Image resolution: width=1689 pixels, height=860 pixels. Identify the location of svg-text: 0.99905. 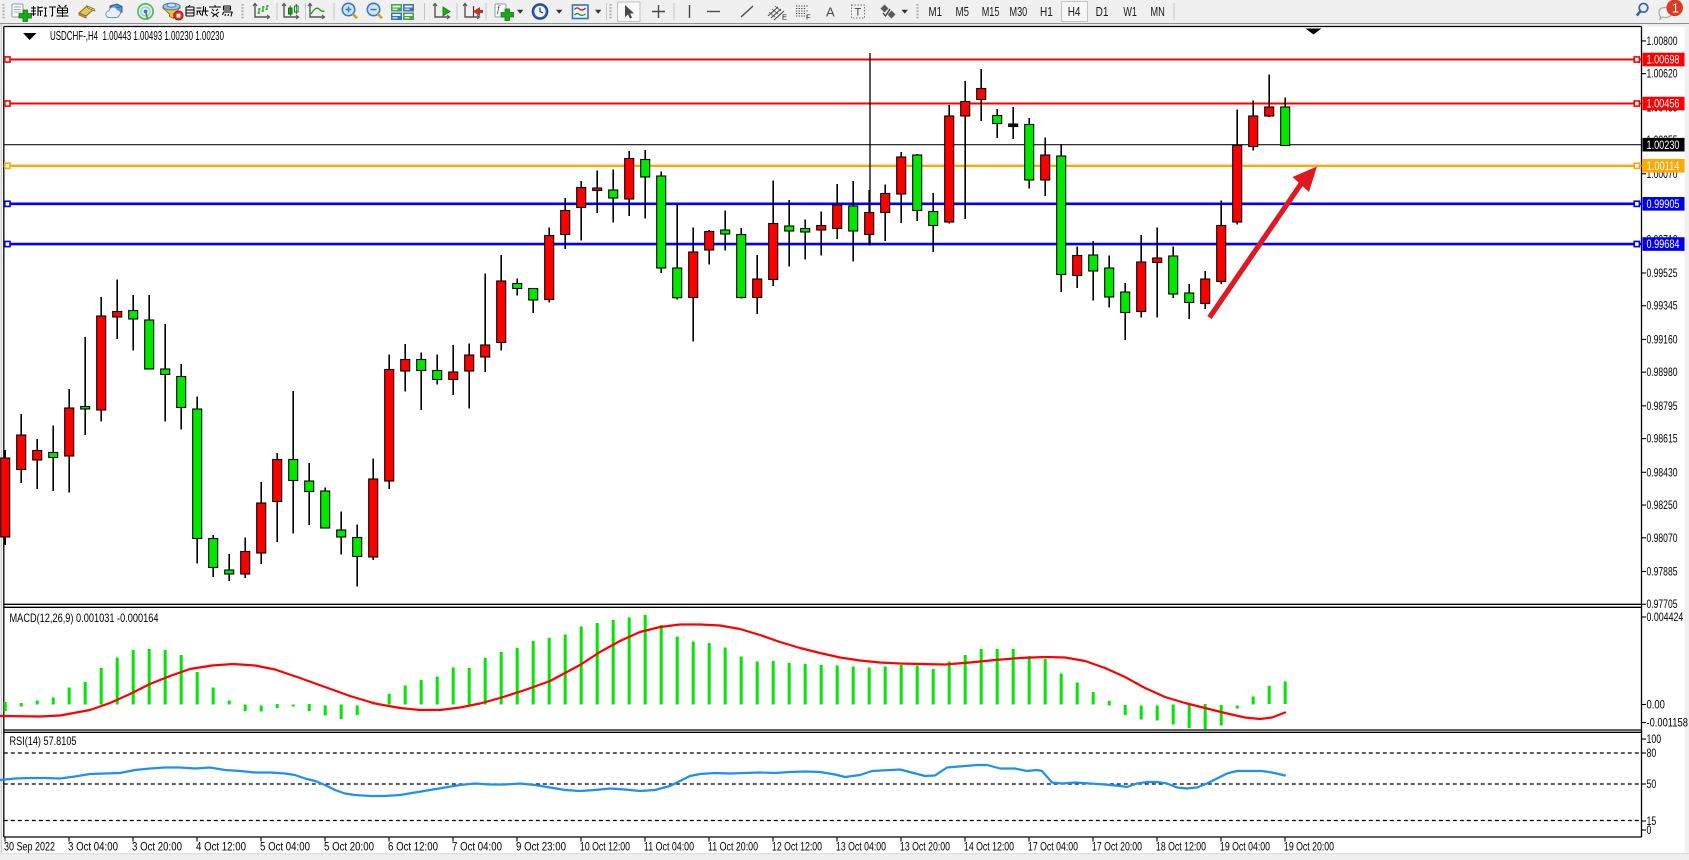
(1663, 204).